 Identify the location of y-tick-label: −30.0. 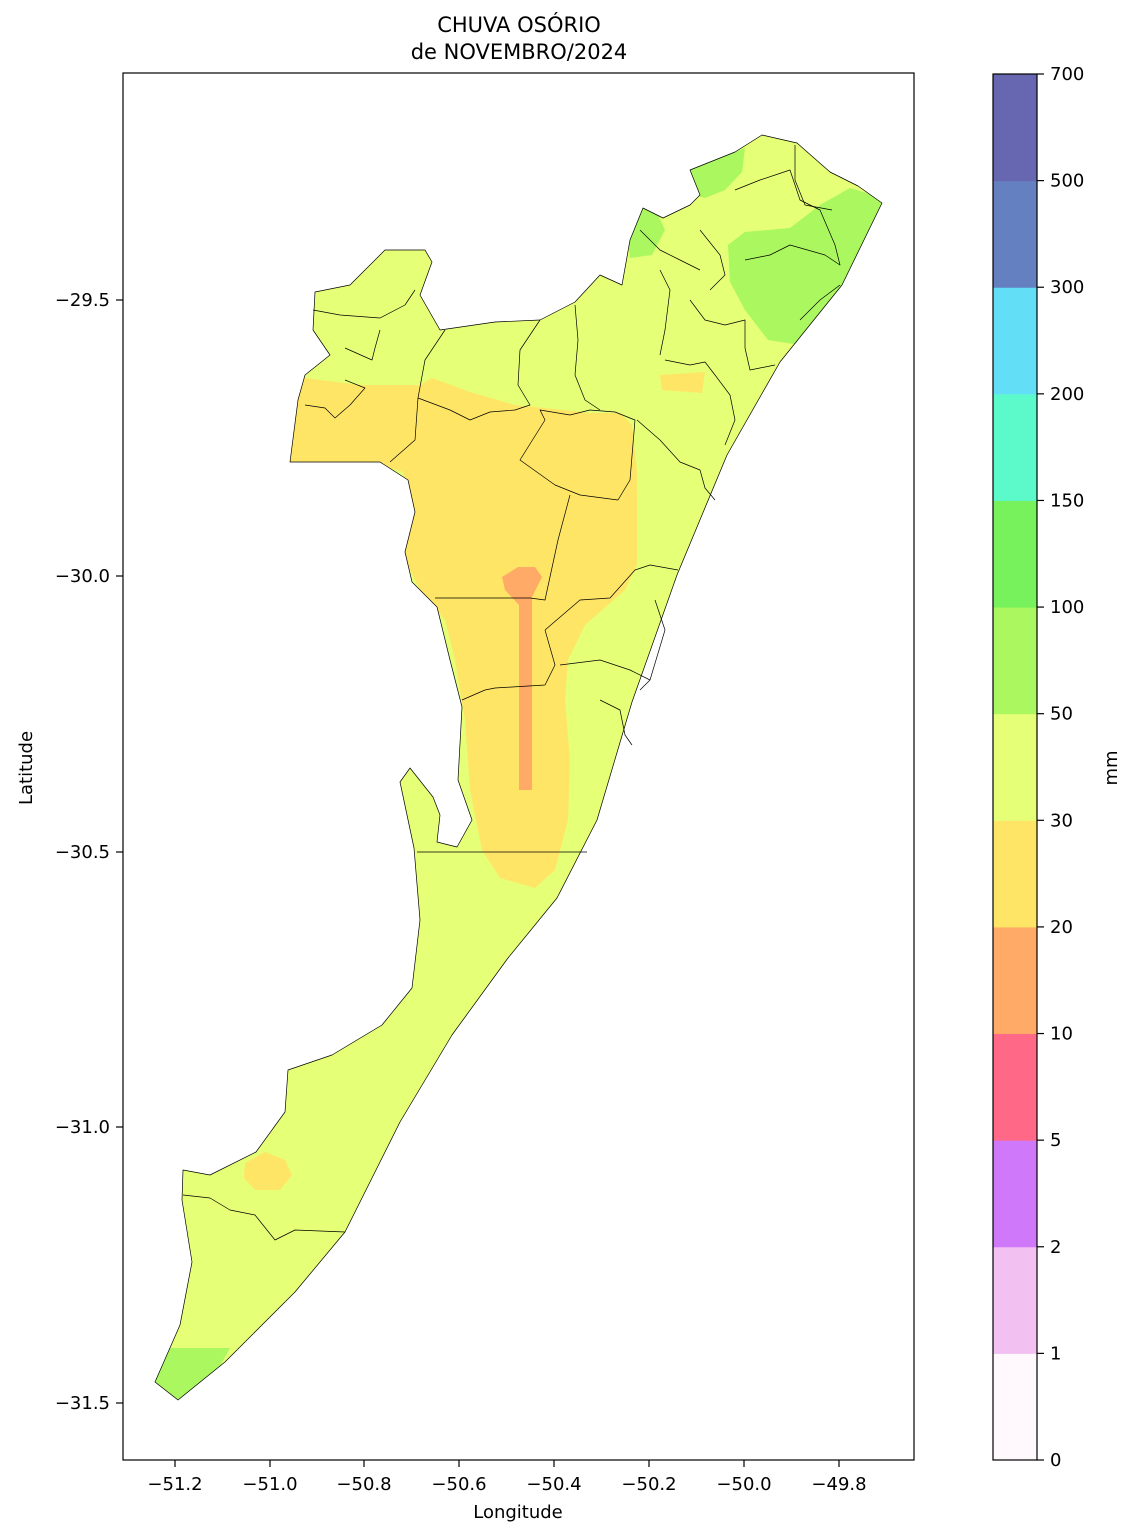
(82, 576).